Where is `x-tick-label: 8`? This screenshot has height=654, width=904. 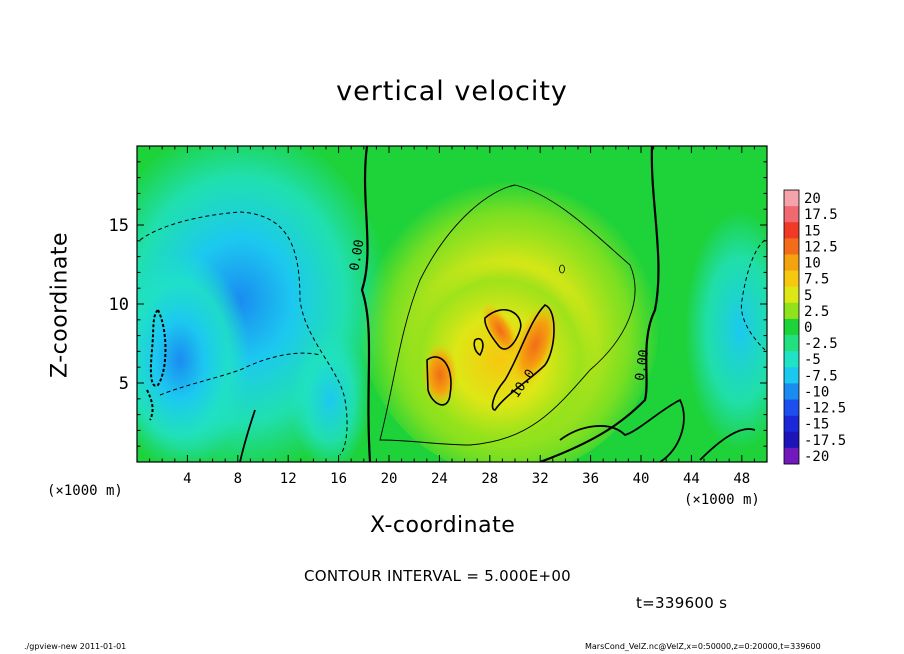 x-tick-label: 8 is located at coordinates (238, 479).